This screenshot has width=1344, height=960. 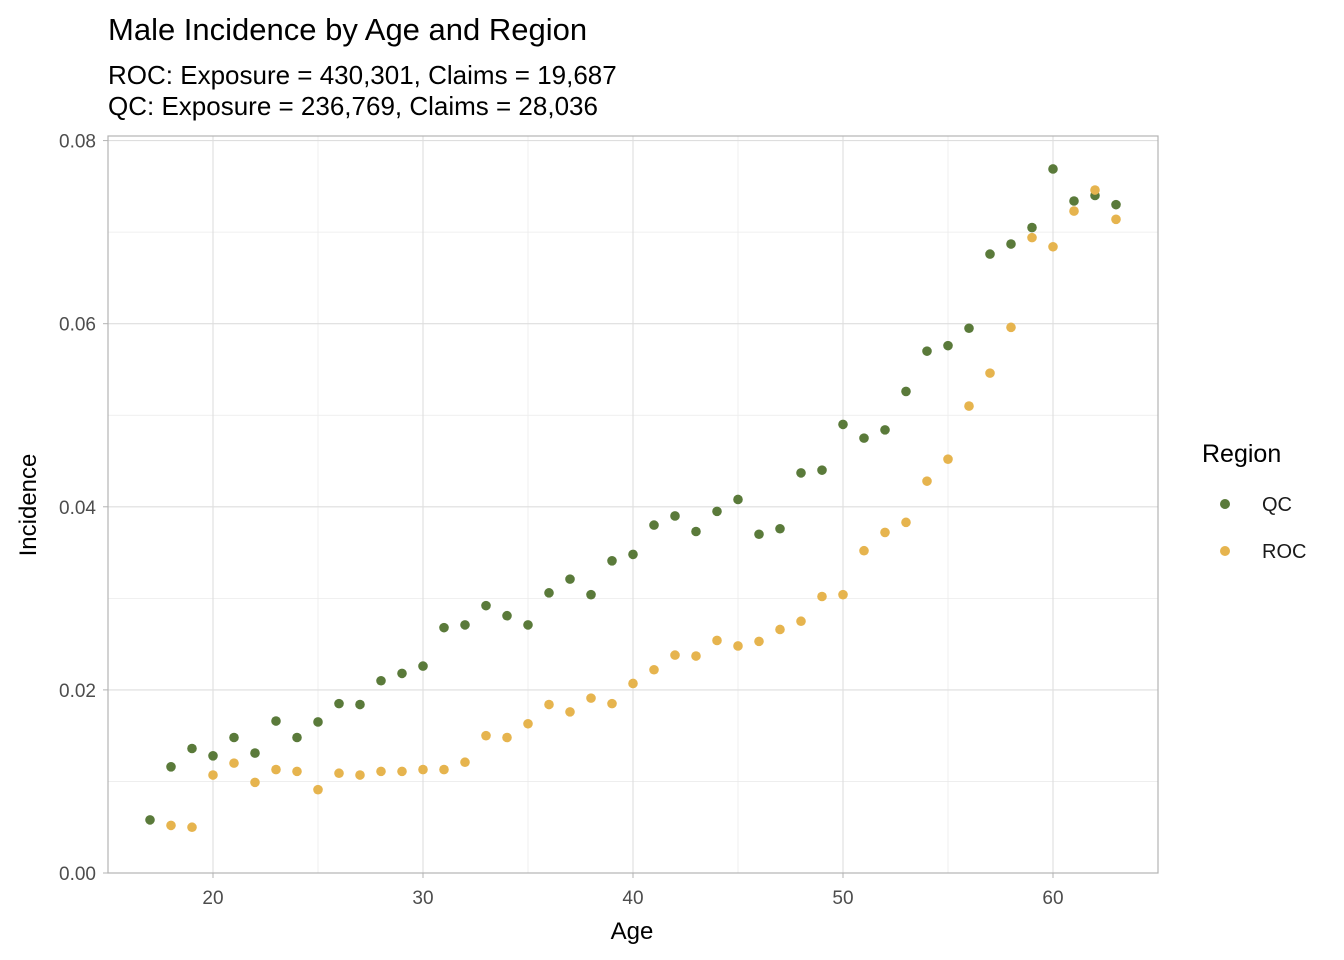 What do you see at coordinates (77, 325) in the screenshot?
I see `y-tick-label: 0.06` at bounding box center [77, 325].